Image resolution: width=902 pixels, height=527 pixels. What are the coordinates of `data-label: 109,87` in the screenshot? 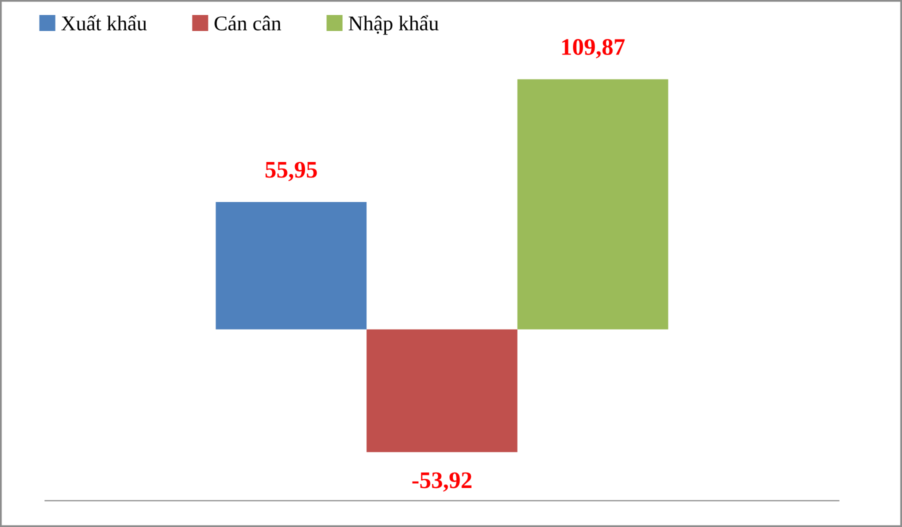 It's located at (593, 48).